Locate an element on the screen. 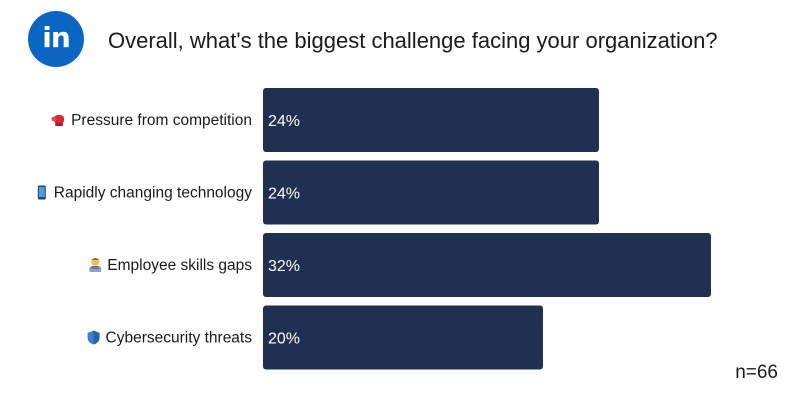 The height and width of the screenshot is (400, 800). shield-icon is located at coordinates (93, 337).